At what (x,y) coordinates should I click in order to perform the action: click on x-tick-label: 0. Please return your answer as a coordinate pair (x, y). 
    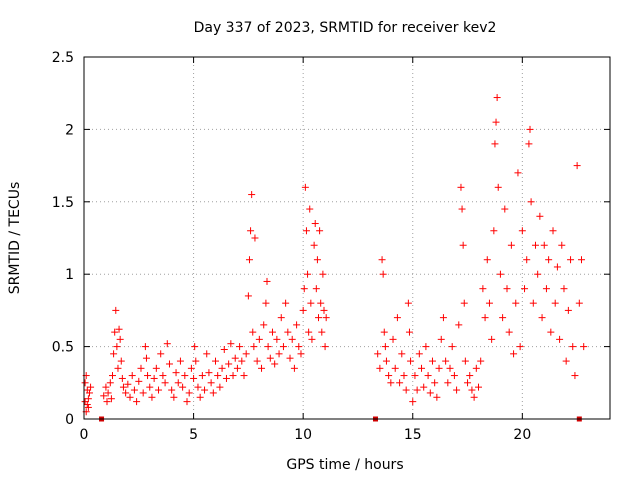
    Looking at the image, I should click on (84, 435).